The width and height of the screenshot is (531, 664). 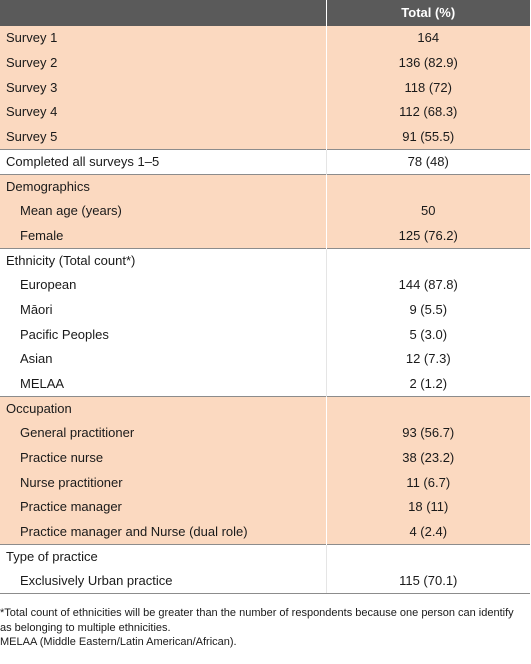 I want to click on section-heading: Demographics, so click(x=163, y=186).